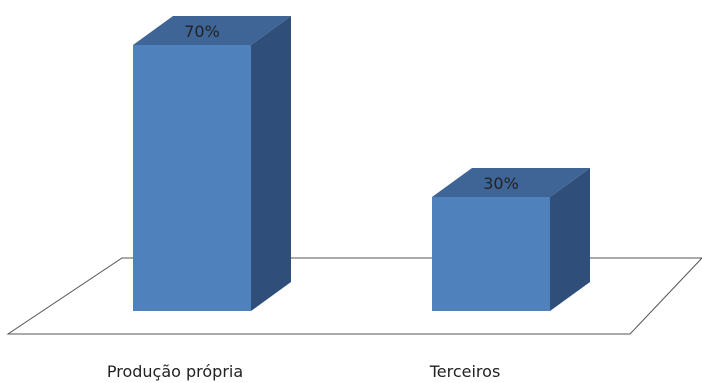 This screenshot has height=383, width=702. What do you see at coordinates (465, 371) in the screenshot?
I see `category-label: Terceiros` at bounding box center [465, 371].